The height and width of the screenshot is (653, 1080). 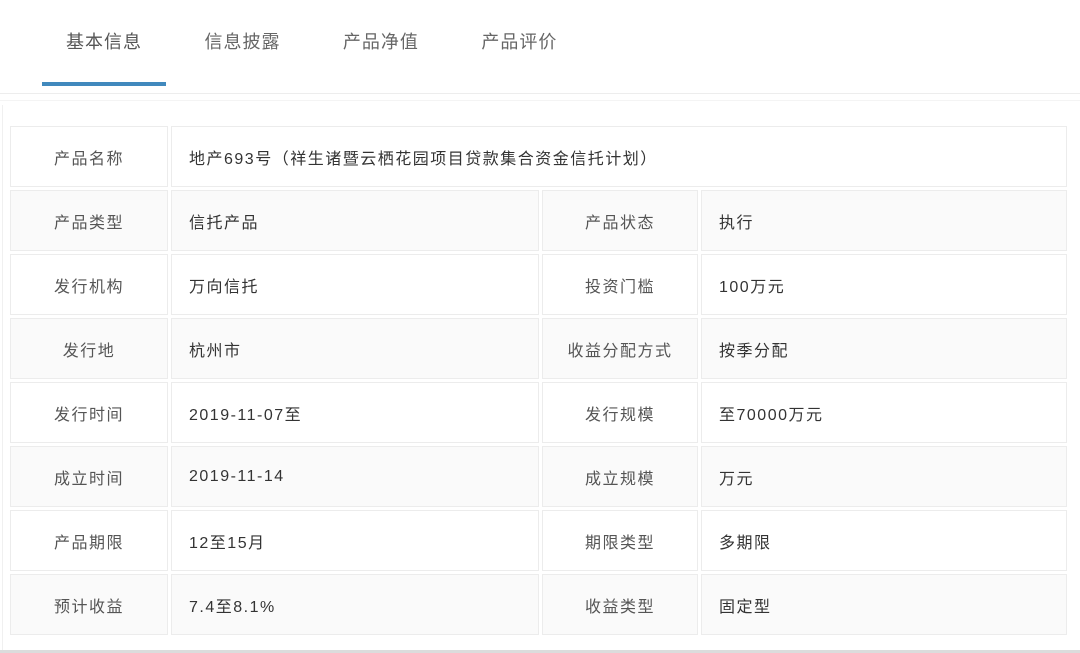 I want to click on field-value: 100万元, so click(x=884, y=284).